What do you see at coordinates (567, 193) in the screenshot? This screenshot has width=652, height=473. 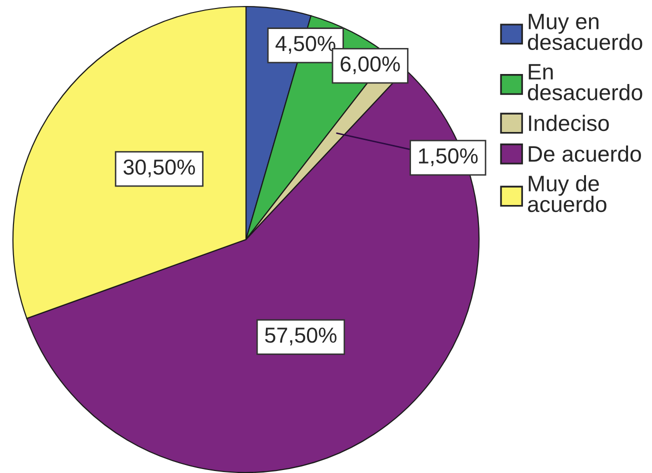 I see `legend-label: Muy de acuerdo` at bounding box center [567, 193].